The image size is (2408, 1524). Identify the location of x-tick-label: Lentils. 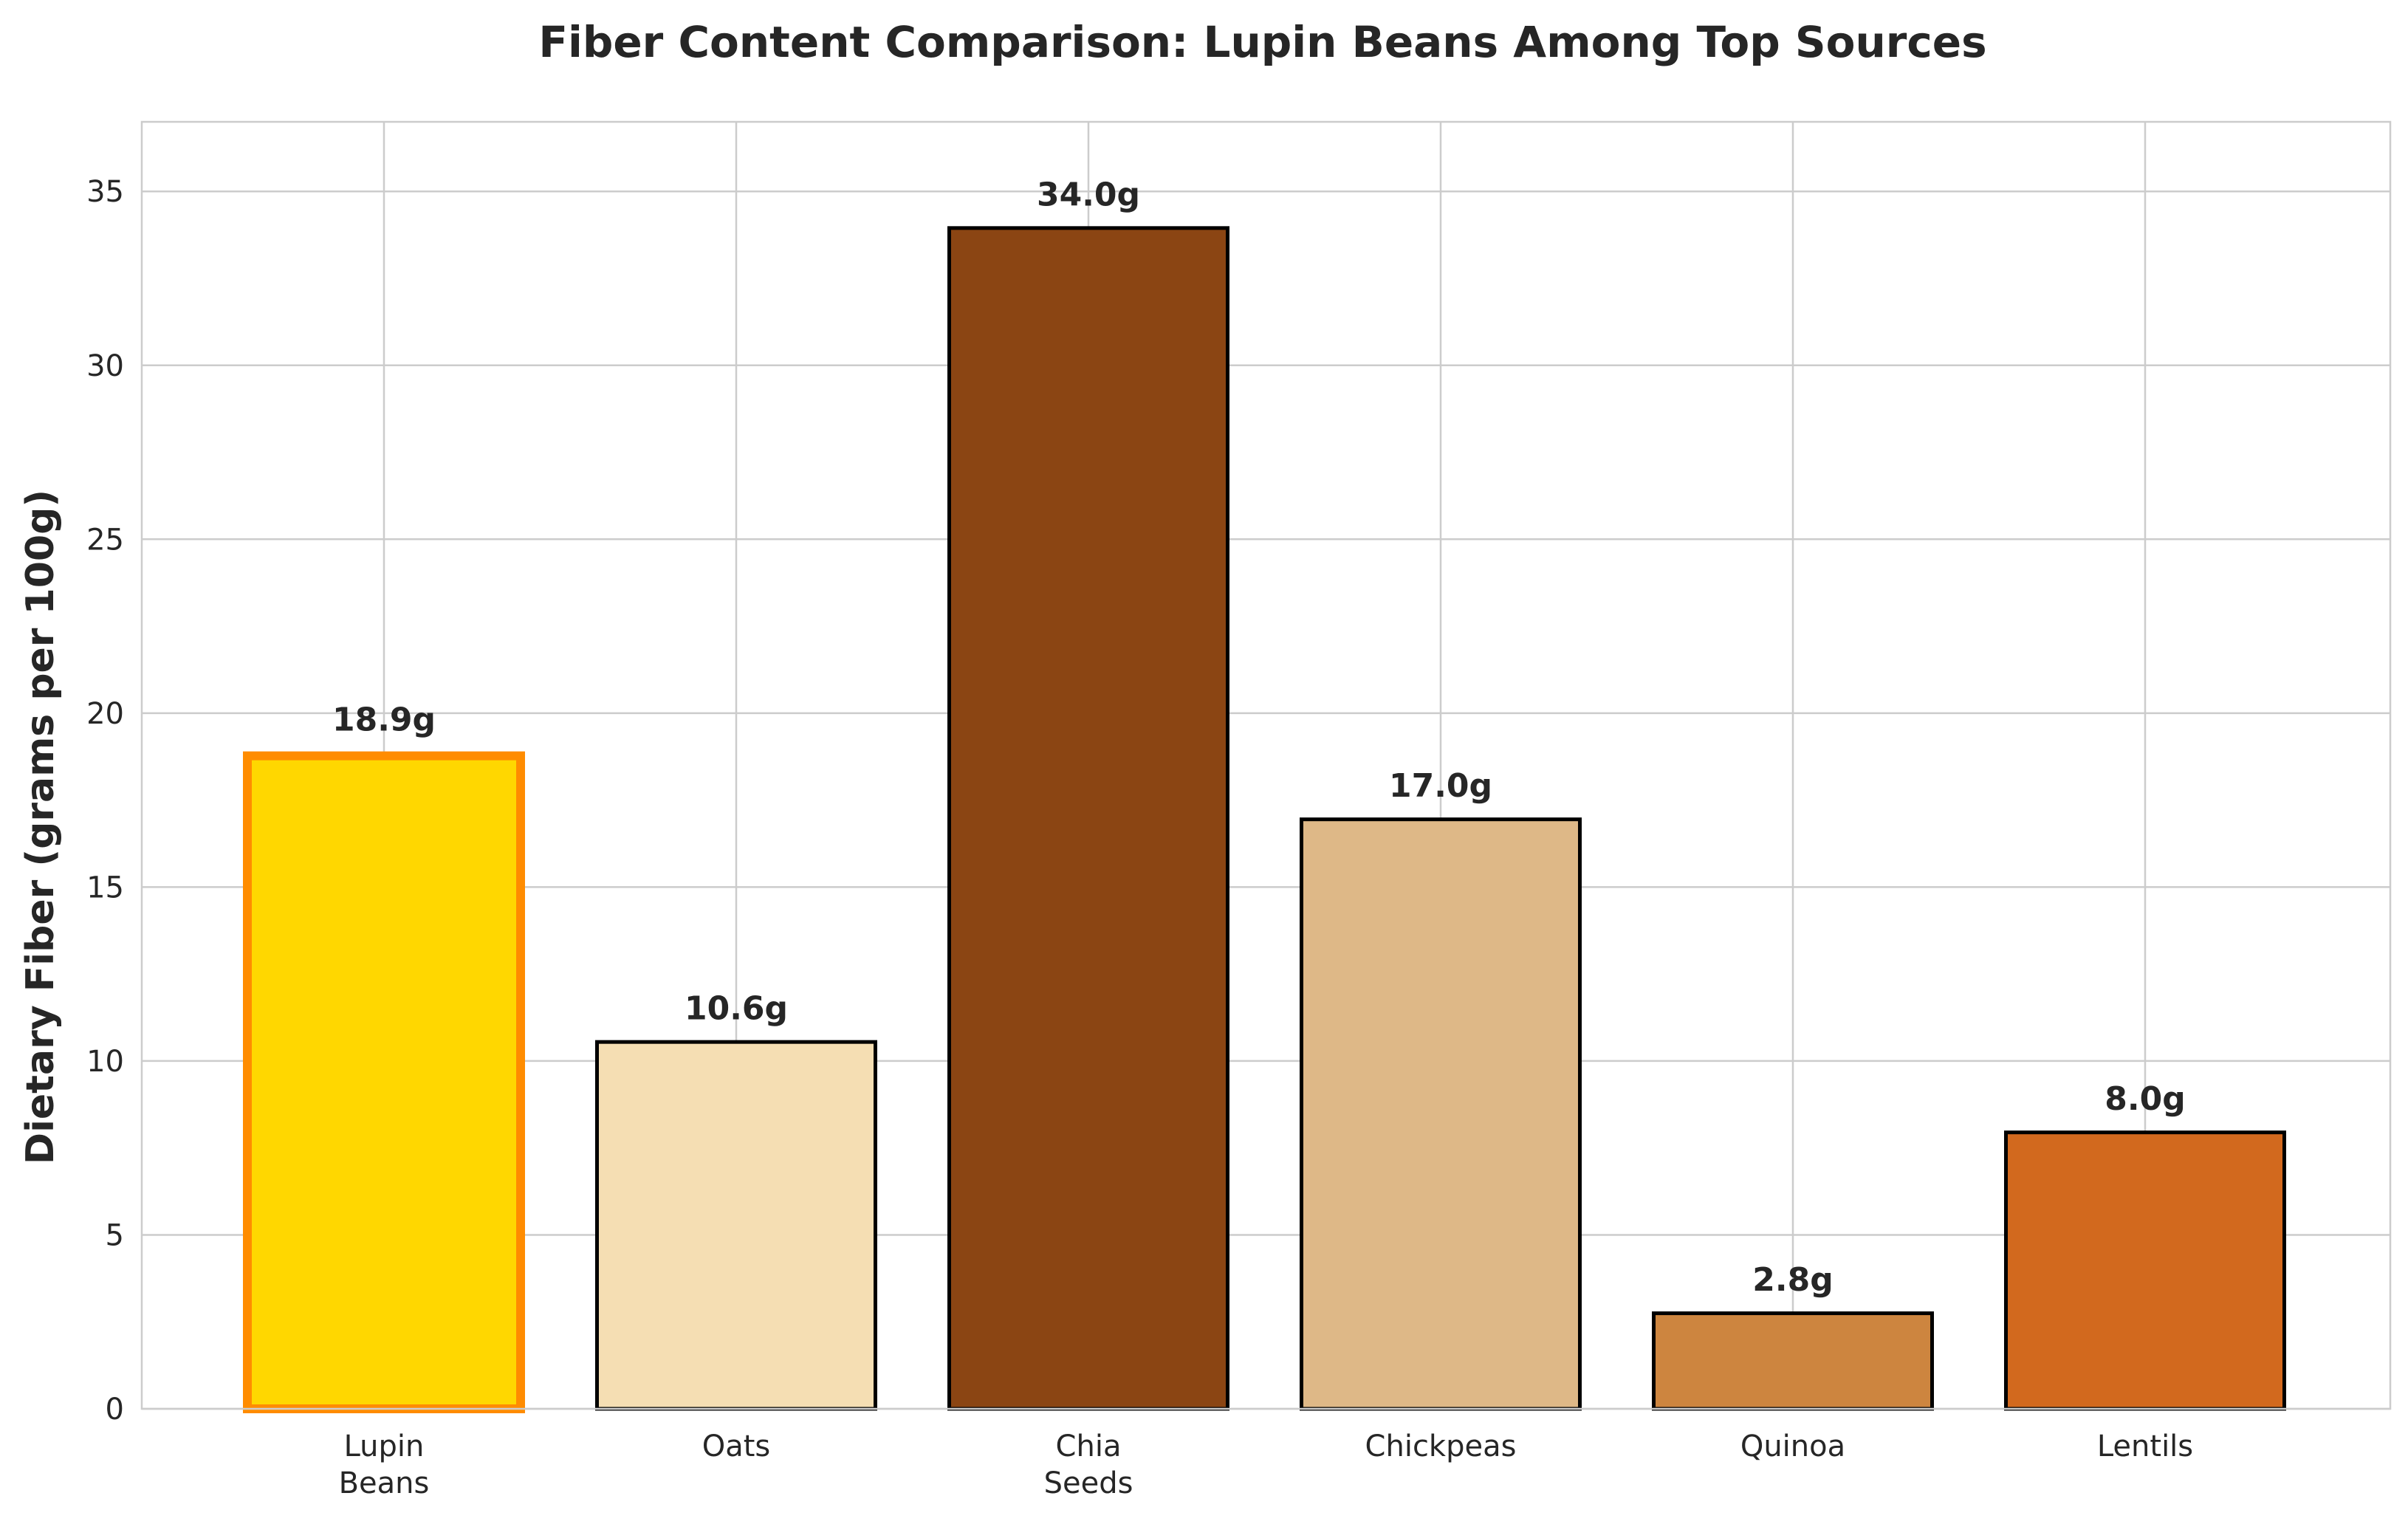
(2145, 1446).